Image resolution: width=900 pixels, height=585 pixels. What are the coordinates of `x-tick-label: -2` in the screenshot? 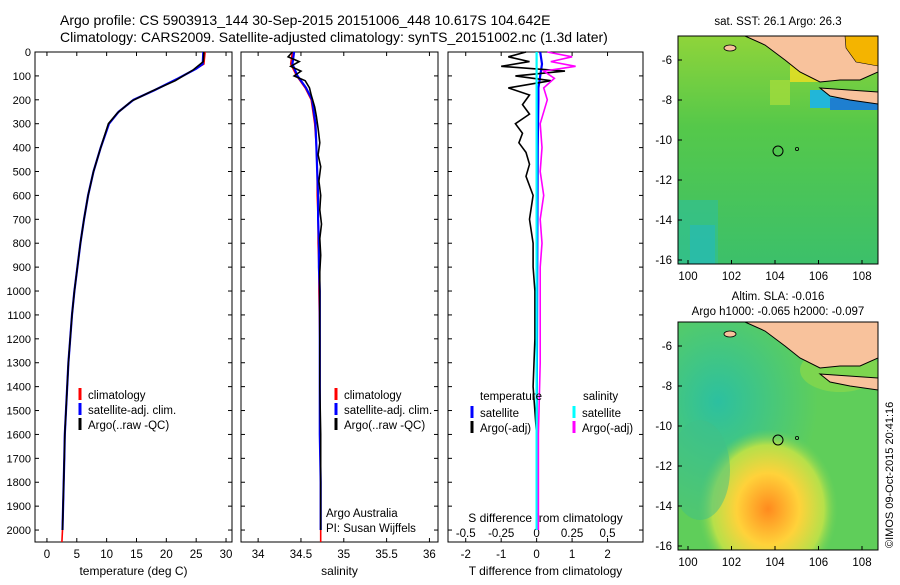 It's located at (466, 555).